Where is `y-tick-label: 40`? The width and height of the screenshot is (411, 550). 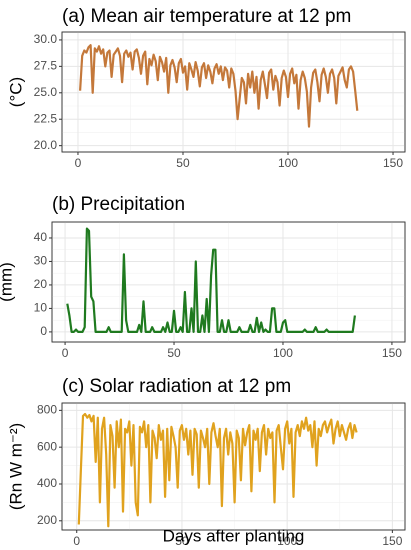
y-tick-label: 40 is located at coordinates (41, 237).